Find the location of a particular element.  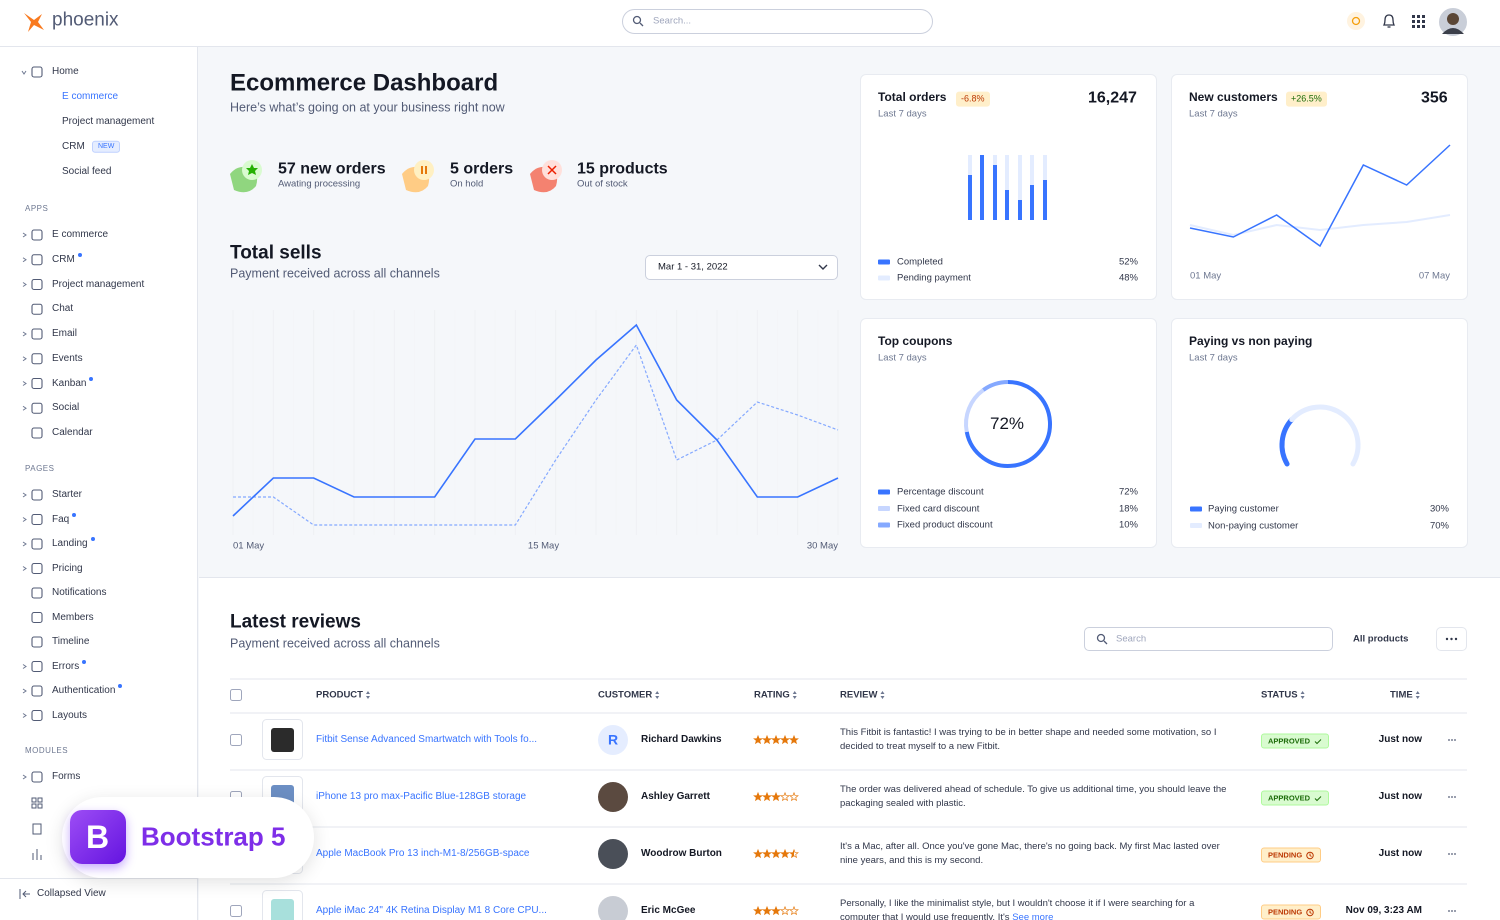

filter-button: All products is located at coordinates (1381, 639).